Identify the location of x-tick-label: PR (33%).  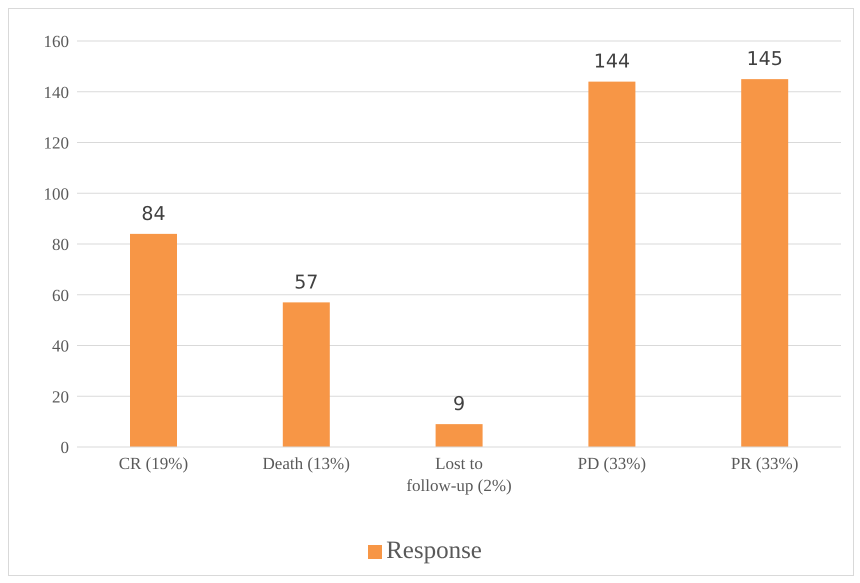
(764, 463).